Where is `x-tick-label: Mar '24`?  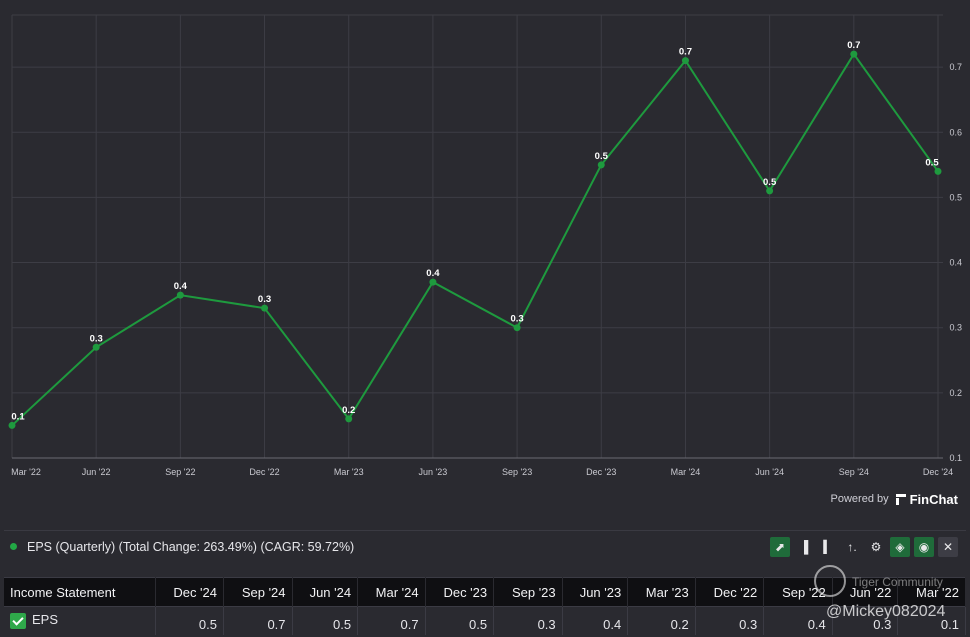
x-tick-label: Mar '24 is located at coordinates (686, 472).